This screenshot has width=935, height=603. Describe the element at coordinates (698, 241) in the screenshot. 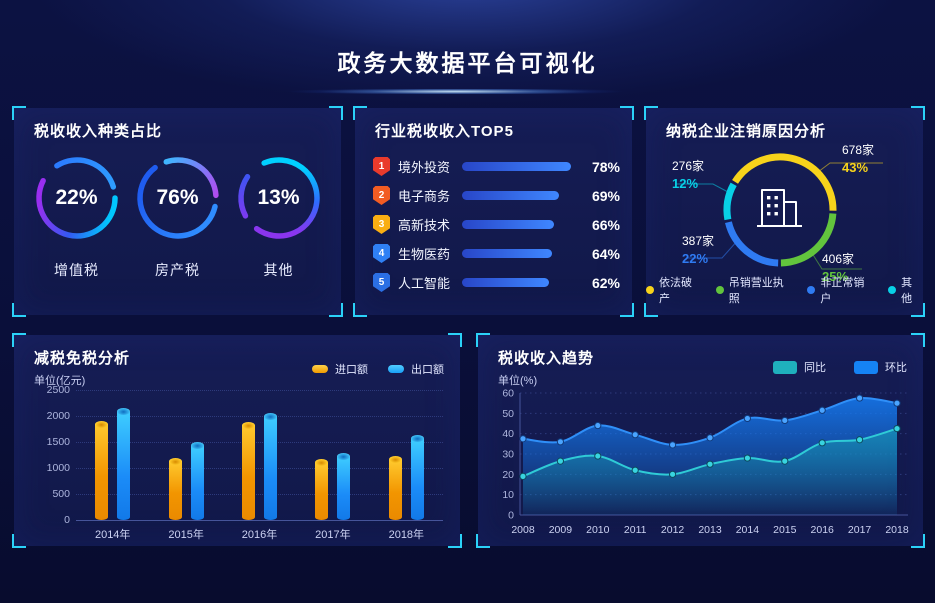

I see `company-count: 387家` at that location.